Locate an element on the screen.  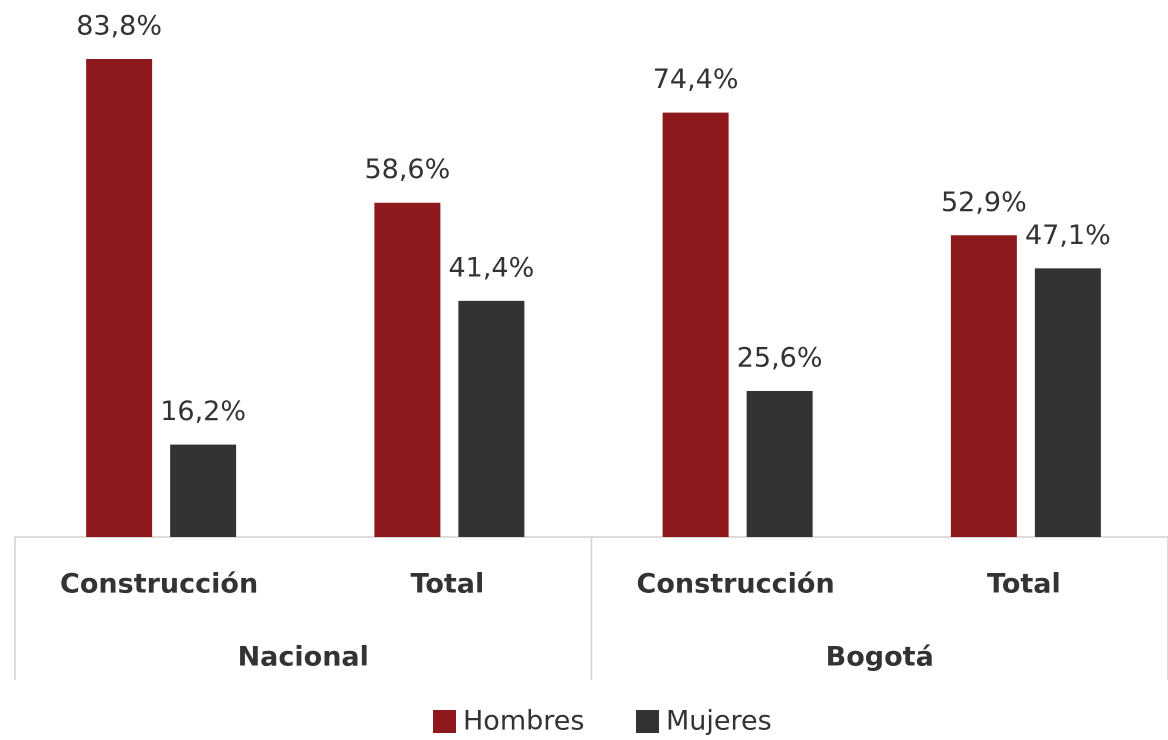
data-label: 16,2% is located at coordinates (203, 411).